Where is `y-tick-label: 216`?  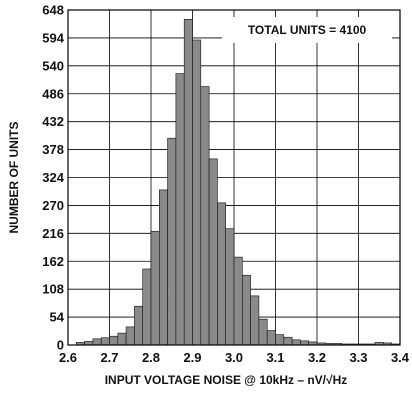
y-tick-label: 216 is located at coordinates (53, 233).